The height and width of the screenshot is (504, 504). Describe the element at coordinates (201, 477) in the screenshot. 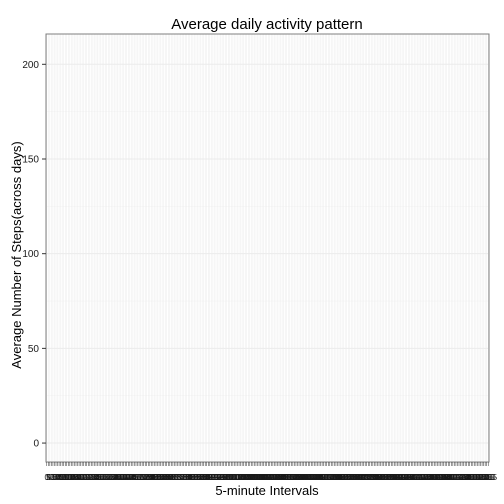

I see `x-tick-label: 820` at that location.